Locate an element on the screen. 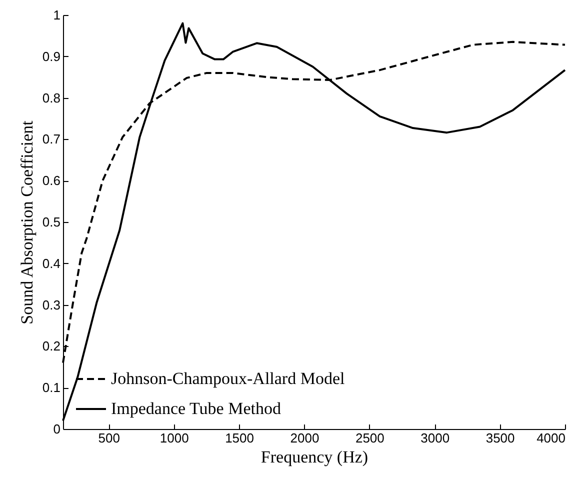 This screenshot has height=479, width=582. x-tick-label: 1500 is located at coordinates (239, 438).